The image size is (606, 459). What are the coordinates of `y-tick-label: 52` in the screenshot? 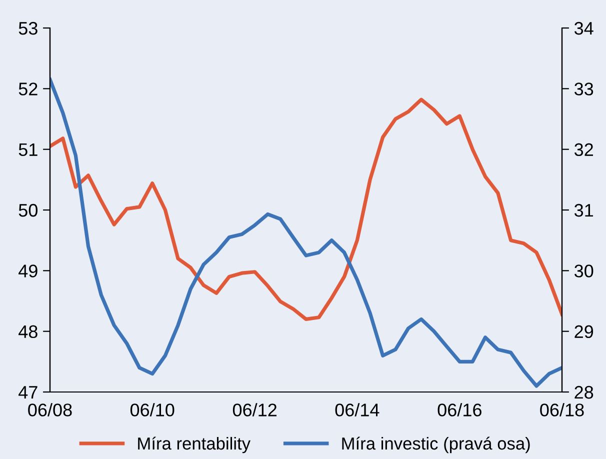 It's located at (28, 89).